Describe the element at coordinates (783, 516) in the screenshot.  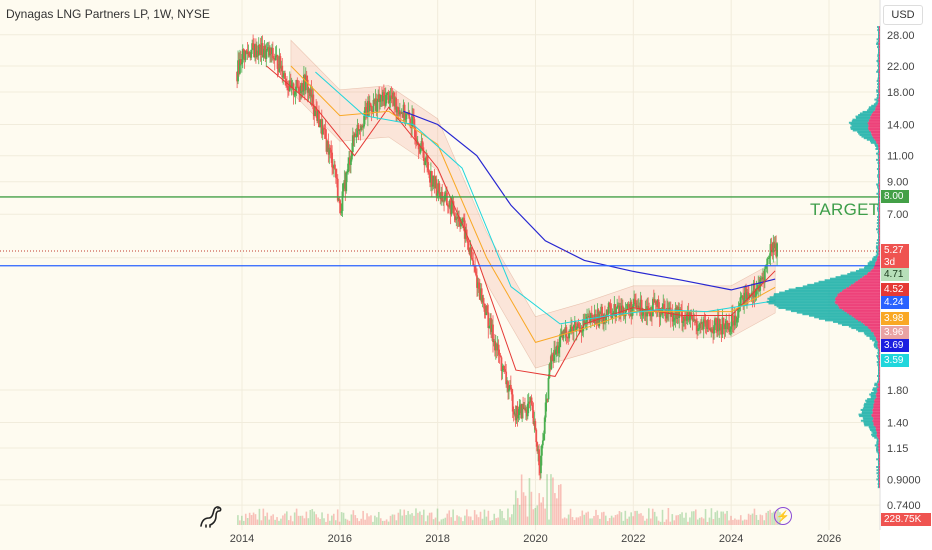
I see `flash-icon: ⚡` at that location.